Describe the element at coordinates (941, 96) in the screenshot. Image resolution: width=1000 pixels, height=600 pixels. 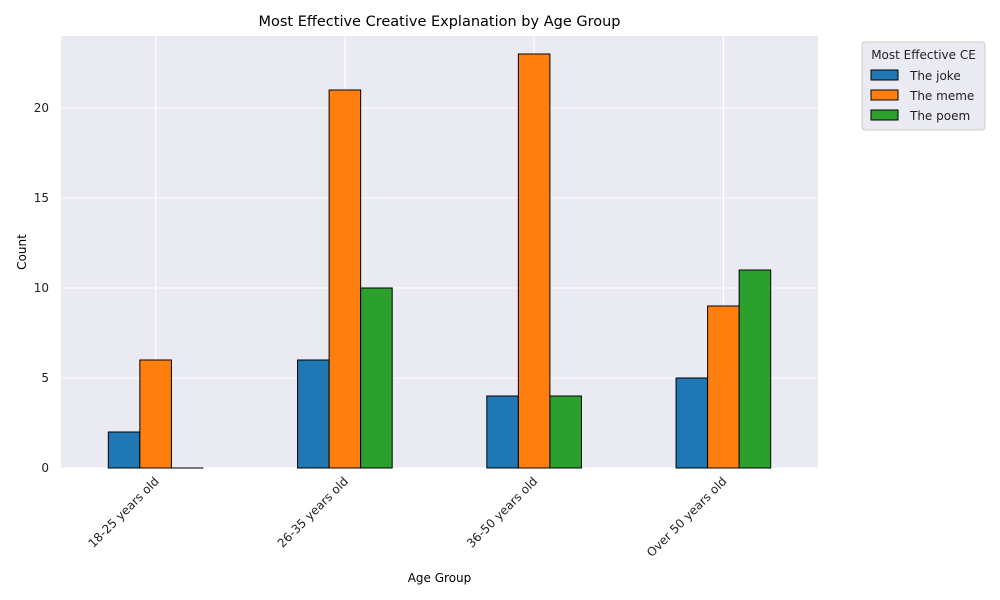
I see `legend-label: The meme` at that location.